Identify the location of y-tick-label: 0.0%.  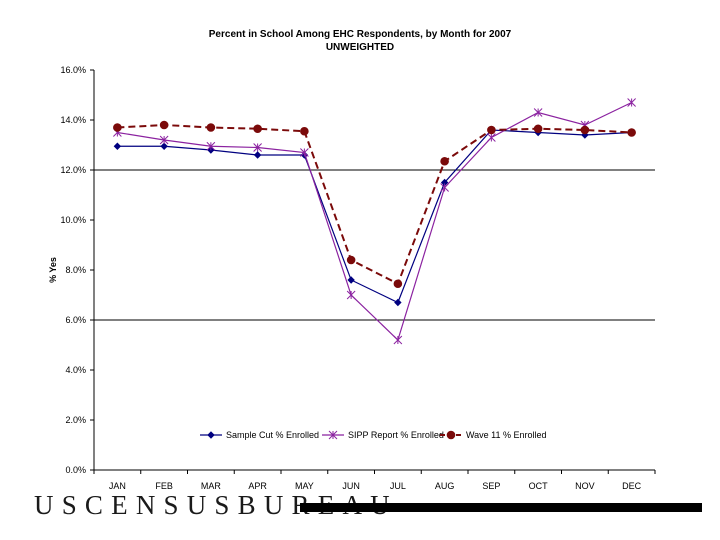
(75, 470).